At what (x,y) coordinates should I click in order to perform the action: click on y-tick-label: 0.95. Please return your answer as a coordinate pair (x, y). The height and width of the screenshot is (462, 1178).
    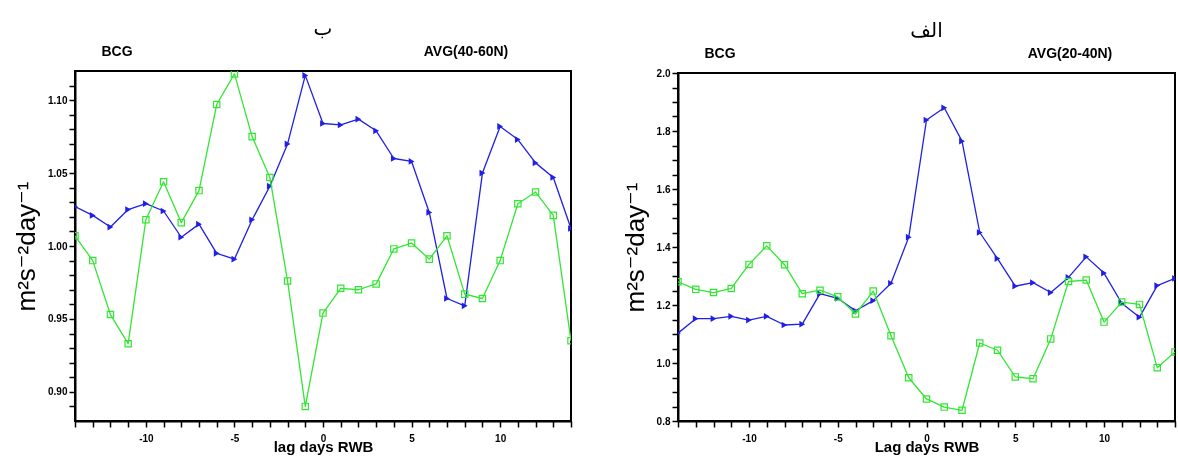
    Looking at the image, I should click on (58, 319).